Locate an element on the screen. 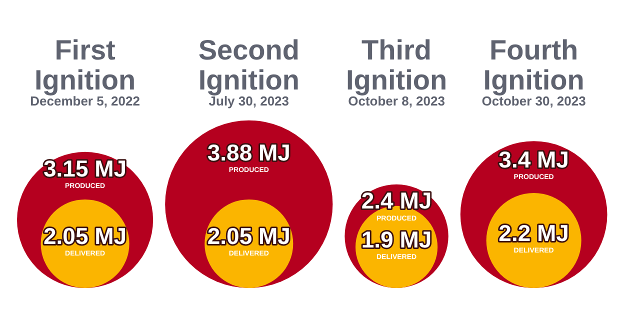 The height and width of the screenshot is (322, 622). category-label: Third Ignition is located at coordinates (397, 65).